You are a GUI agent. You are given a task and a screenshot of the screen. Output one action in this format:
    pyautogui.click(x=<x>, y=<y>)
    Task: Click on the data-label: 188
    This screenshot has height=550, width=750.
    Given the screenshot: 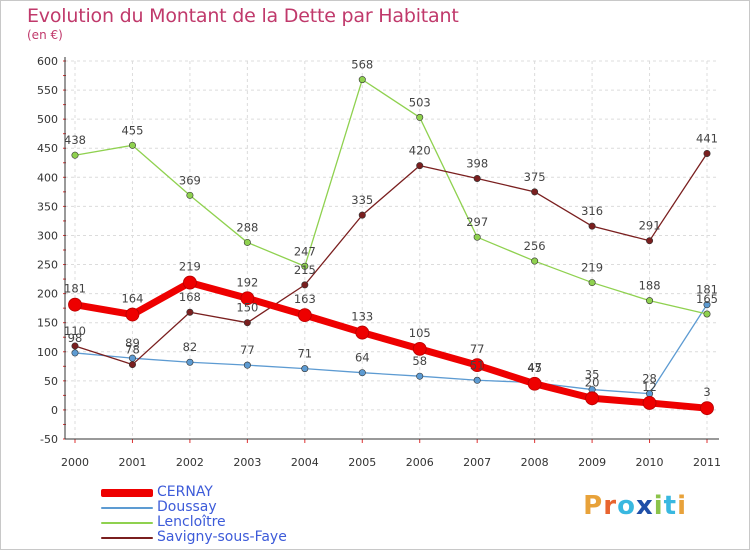 What is the action you would take?
    pyautogui.click(x=650, y=286)
    